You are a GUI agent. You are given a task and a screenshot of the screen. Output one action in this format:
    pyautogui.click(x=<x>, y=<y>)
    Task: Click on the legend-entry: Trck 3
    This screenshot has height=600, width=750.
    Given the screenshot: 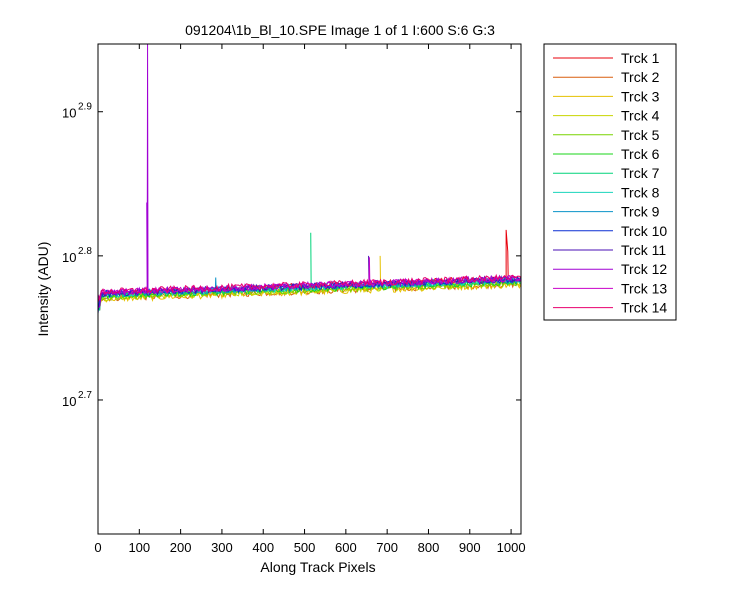 What is the action you would take?
    pyautogui.click(x=640, y=96)
    